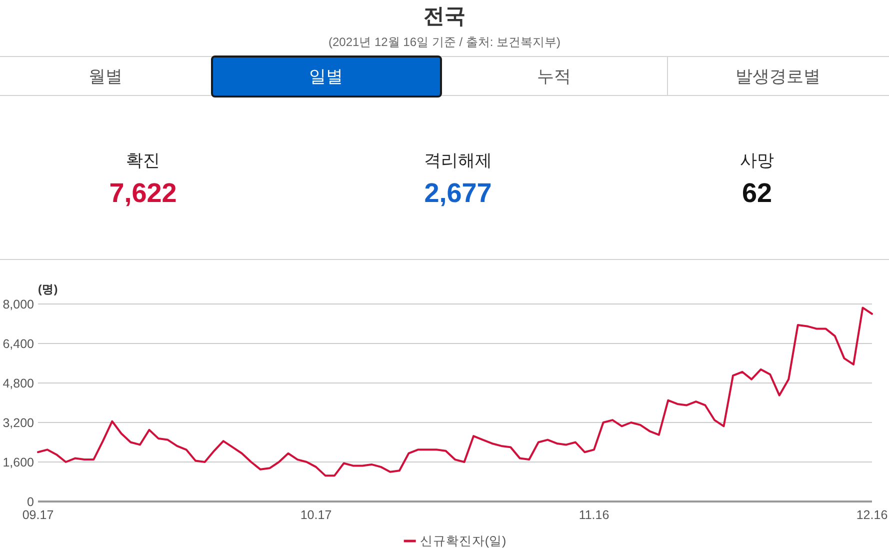  What do you see at coordinates (316, 515) in the screenshot?
I see `x-tick: 10.17` at bounding box center [316, 515].